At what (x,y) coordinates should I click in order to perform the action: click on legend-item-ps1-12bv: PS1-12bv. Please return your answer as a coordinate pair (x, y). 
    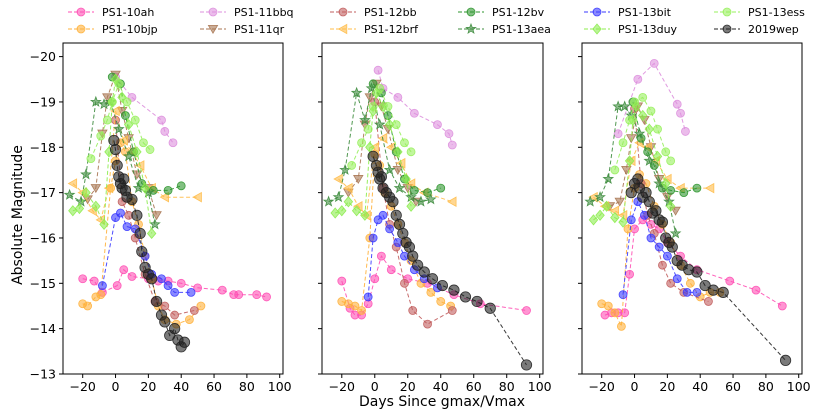
    Looking at the image, I should click on (501, 12).